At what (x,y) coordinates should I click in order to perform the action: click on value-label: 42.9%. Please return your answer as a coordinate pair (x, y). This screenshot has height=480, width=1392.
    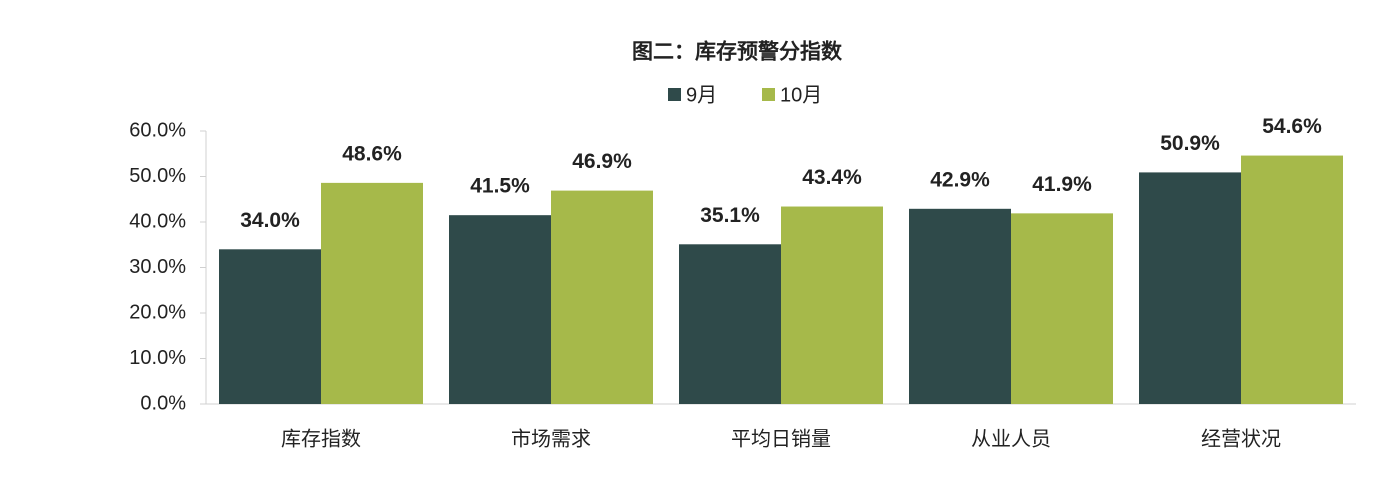
    Looking at the image, I should click on (960, 179).